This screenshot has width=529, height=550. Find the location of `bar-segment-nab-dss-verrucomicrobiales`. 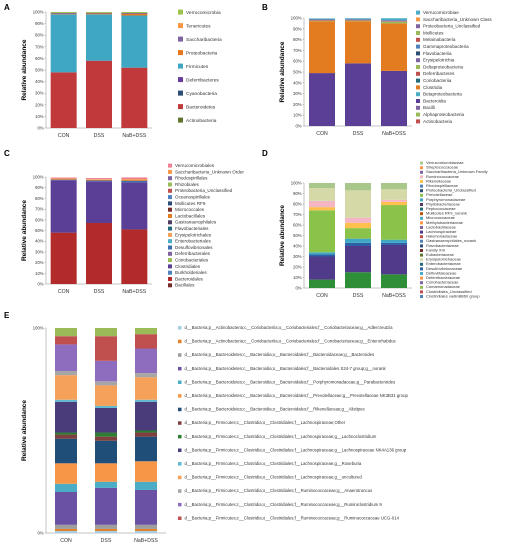

bar-segment-nab-dss-verrucomicrobiales is located at coordinates (134, 178).